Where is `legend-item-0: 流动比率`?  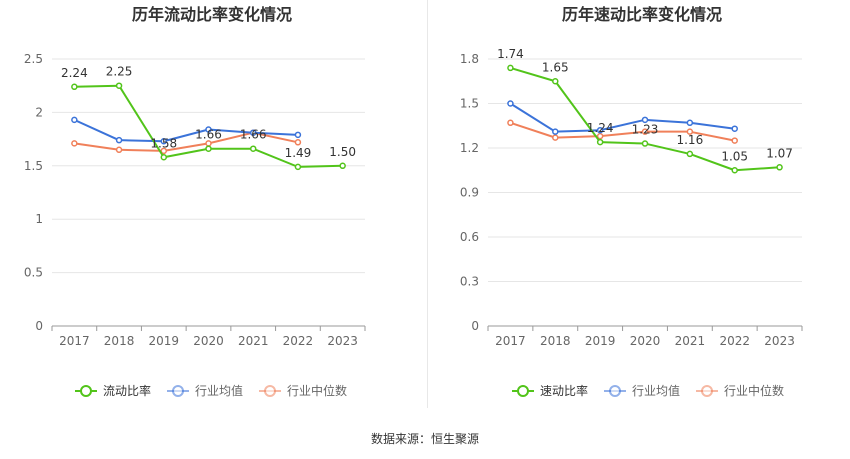
legend-item-0: 流动比率 is located at coordinates (113, 390).